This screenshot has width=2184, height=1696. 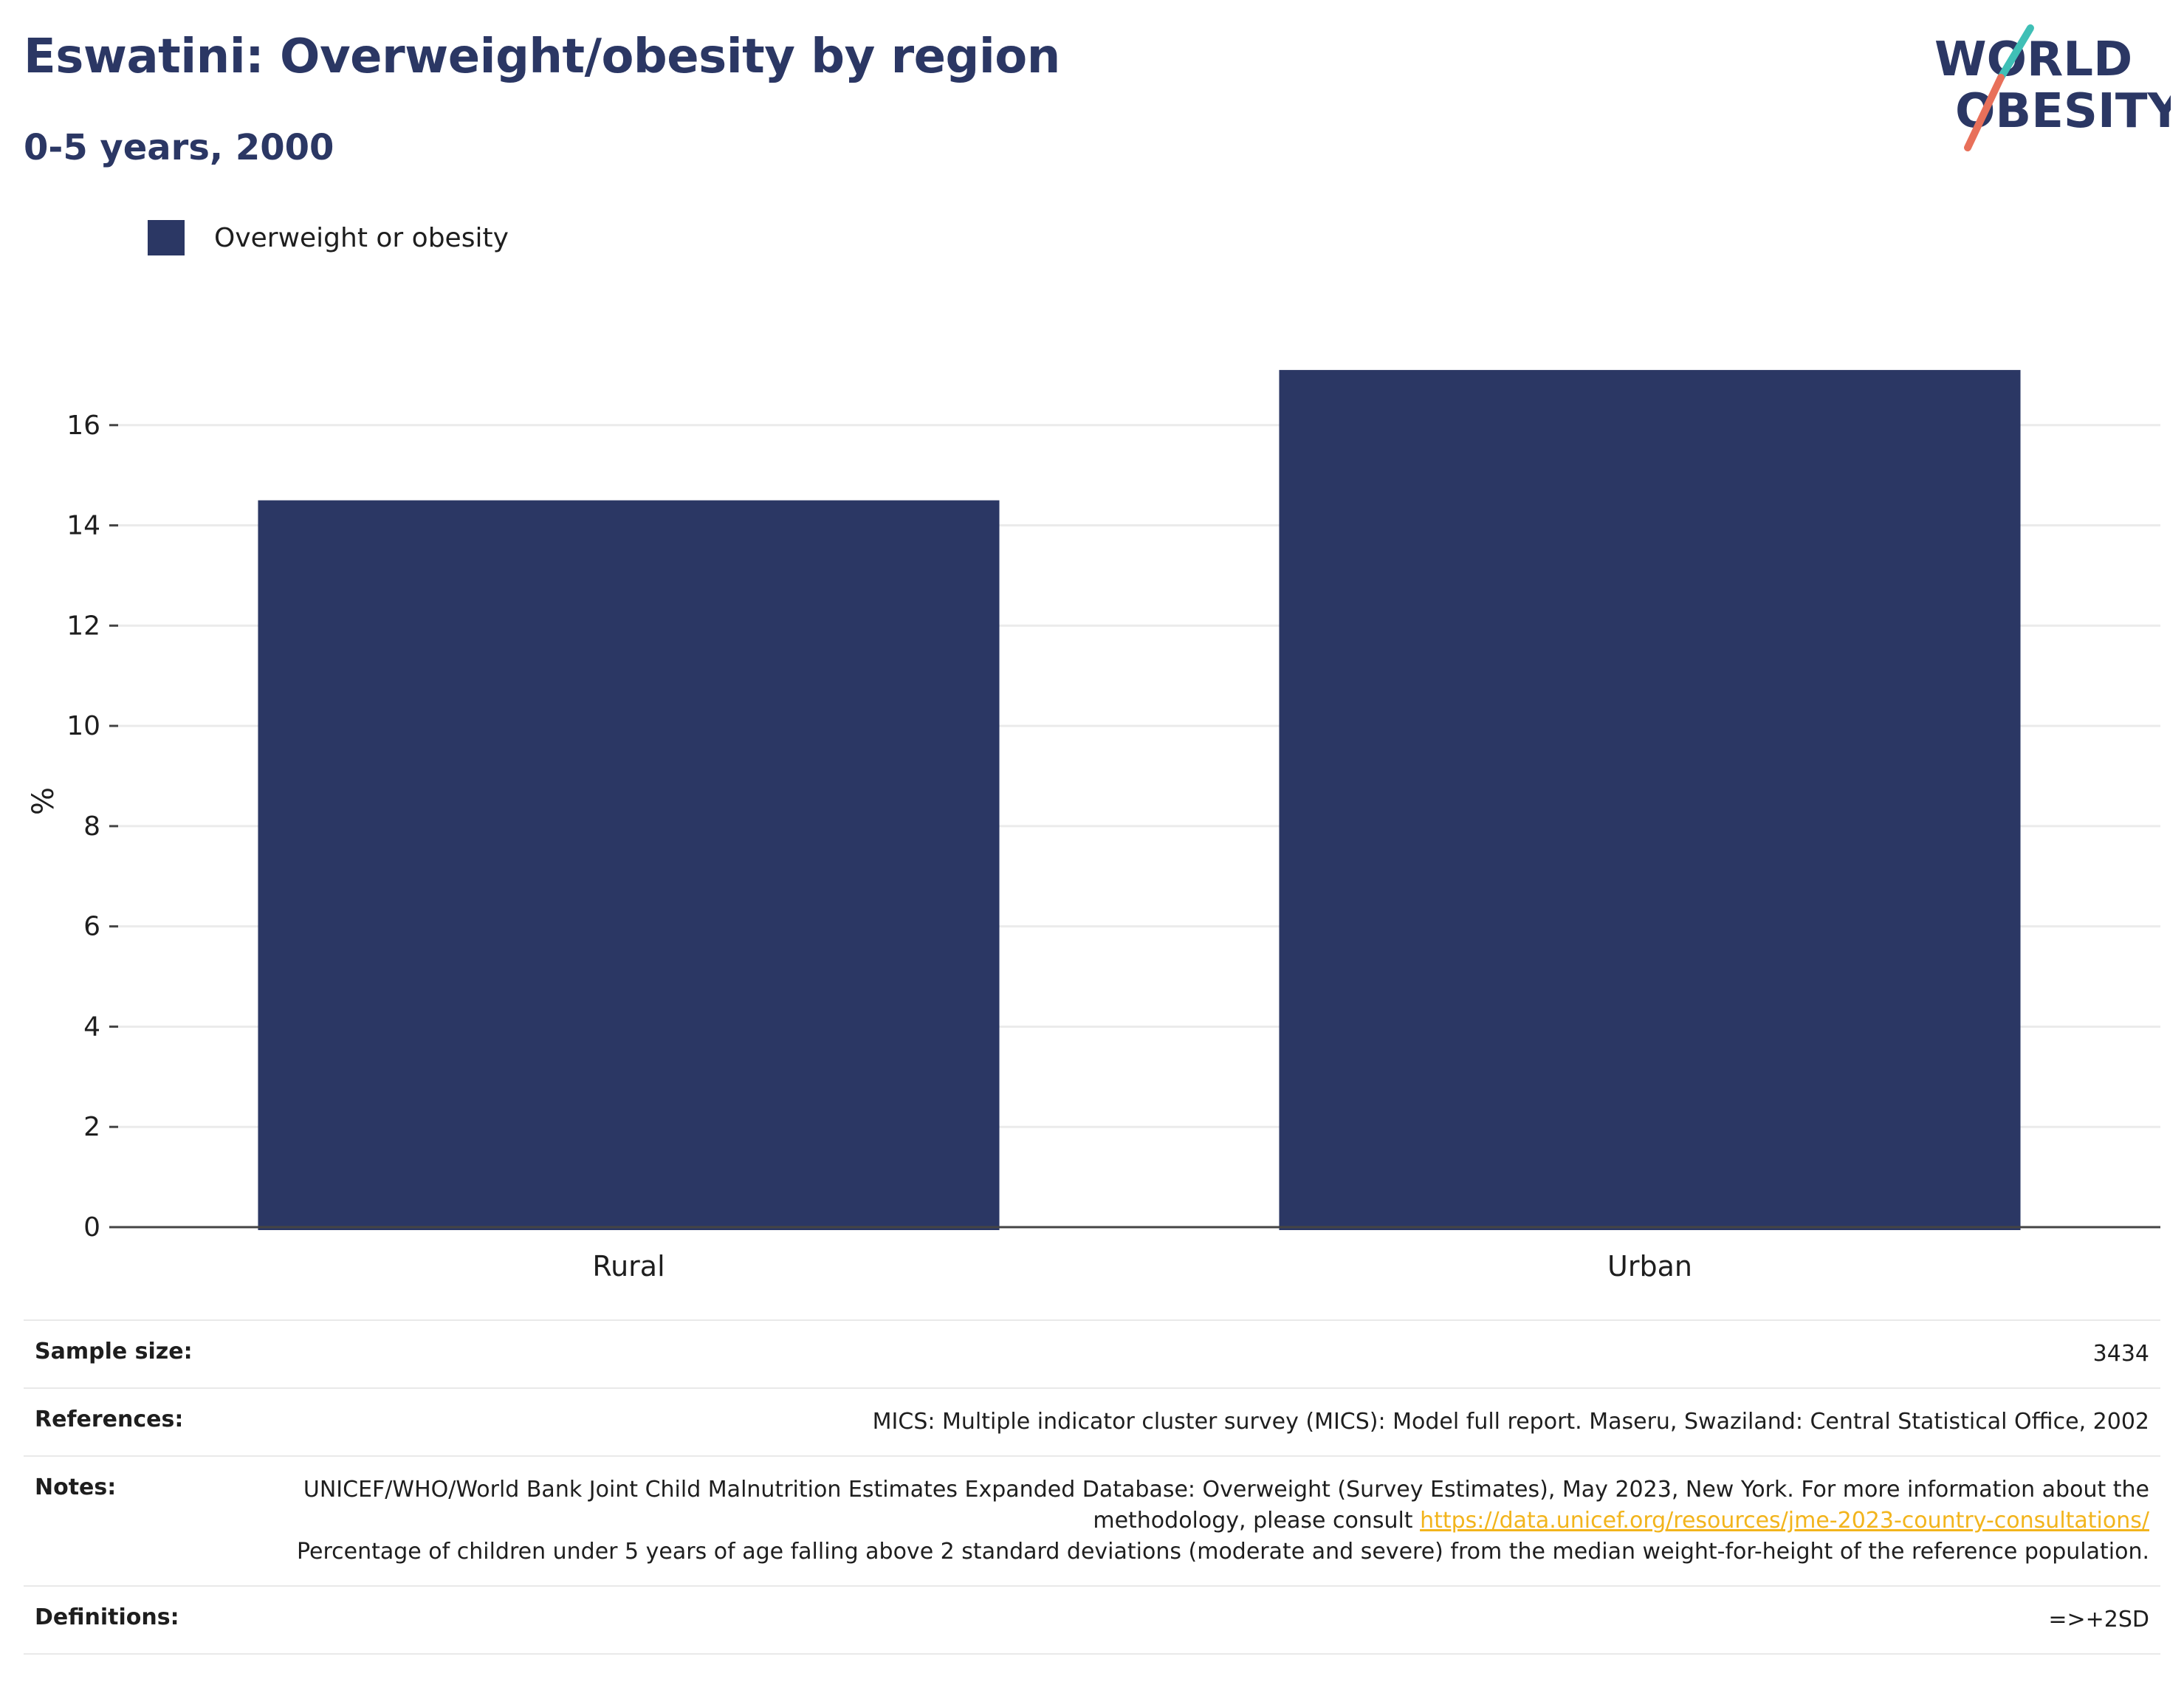 What do you see at coordinates (44, 801) in the screenshot?
I see `y-axis-label: %` at bounding box center [44, 801].